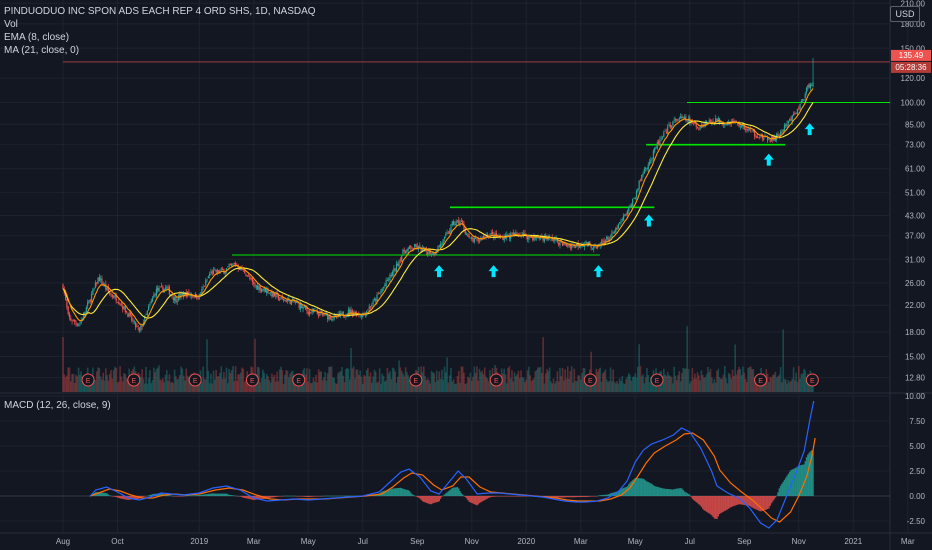 This screenshot has width=932, height=550. Describe the element at coordinates (42, 50) in the screenshot. I see `ma-legend: MA (21, close, 0)` at that location.